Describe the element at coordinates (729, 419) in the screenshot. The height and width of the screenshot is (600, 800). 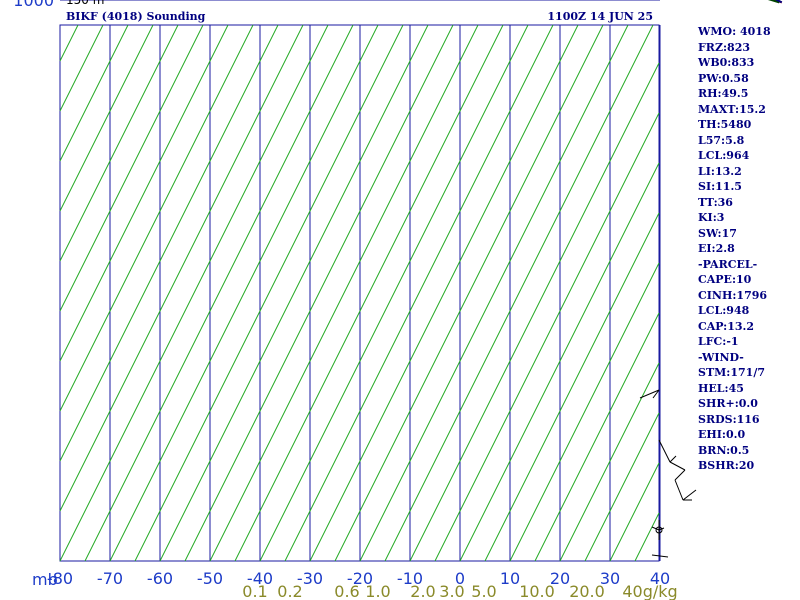
I see `sounding-index: SRDS:116` at that location.